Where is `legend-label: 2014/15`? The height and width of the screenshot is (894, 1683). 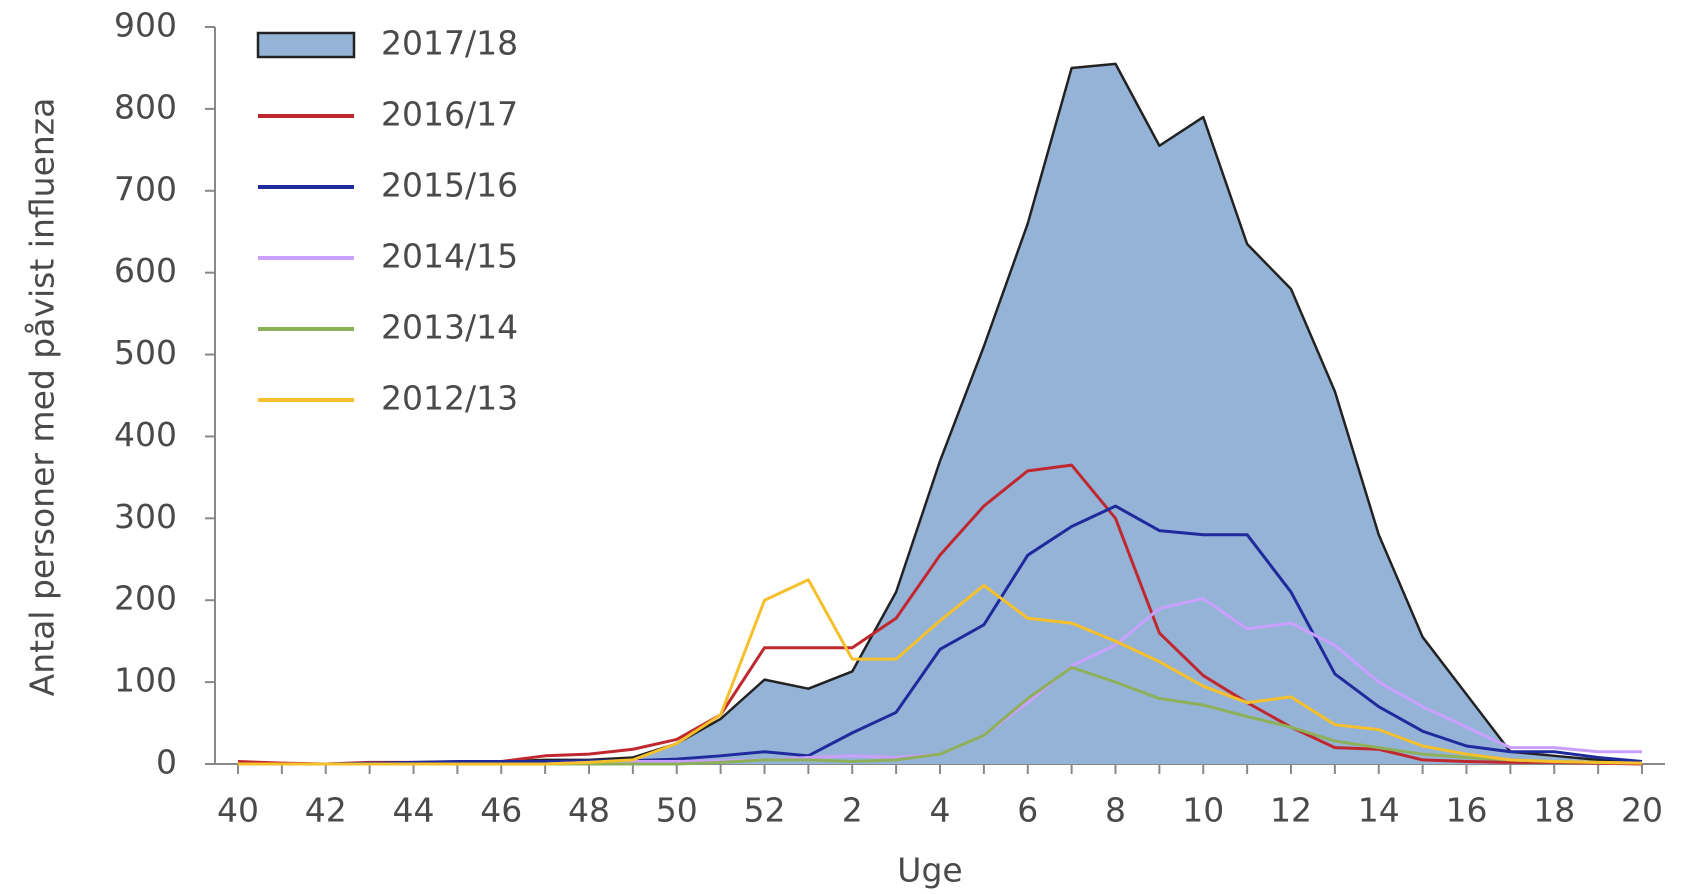
legend-label: 2014/15 is located at coordinates (449, 256).